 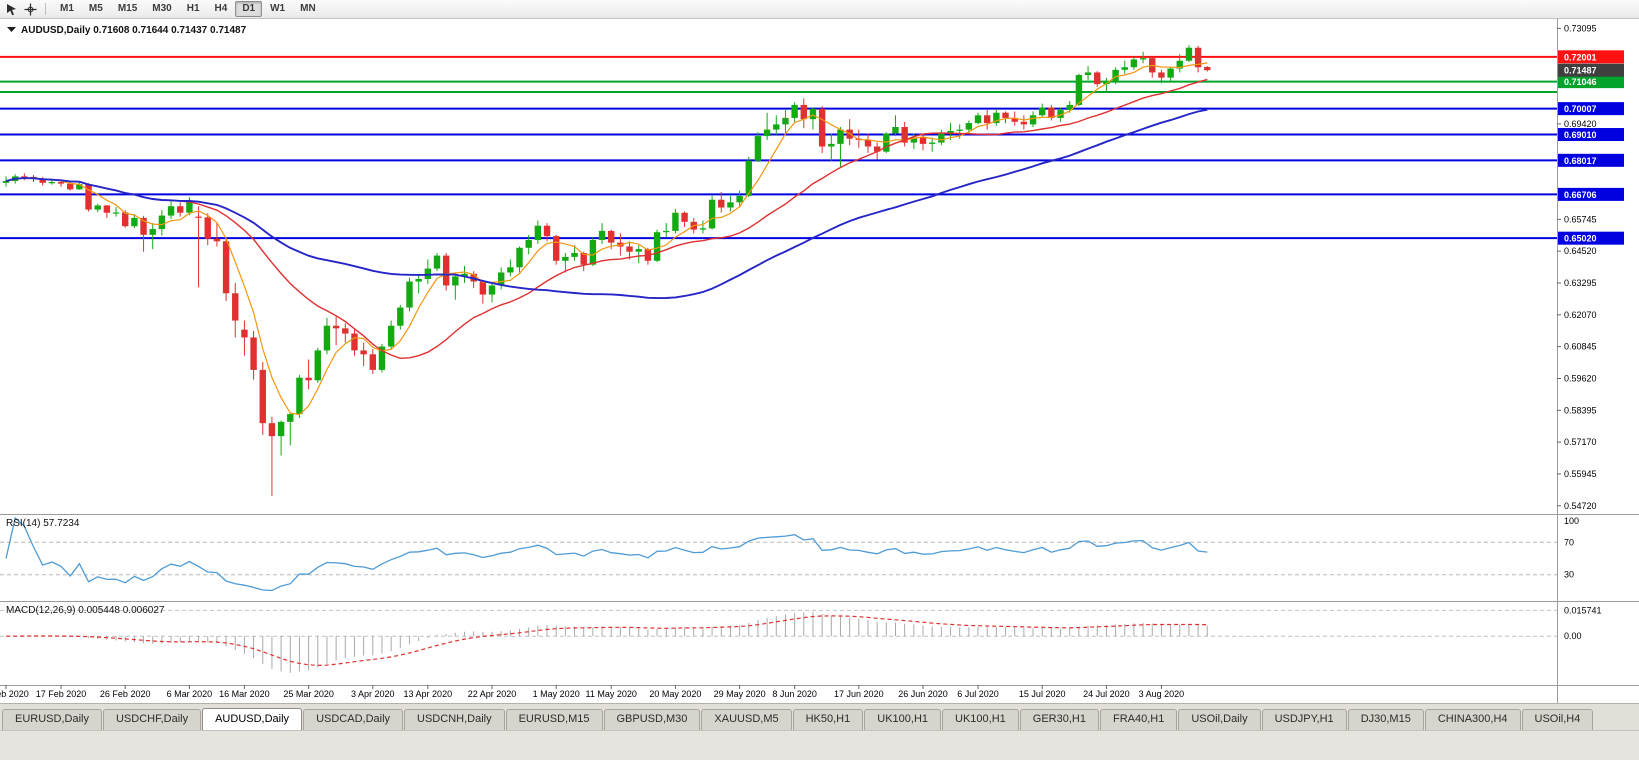 What do you see at coordinates (828, 719) in the screenshot?
I see `chart-tab-hk50-h1: HK50,H1` at bounding box center [828, 719].